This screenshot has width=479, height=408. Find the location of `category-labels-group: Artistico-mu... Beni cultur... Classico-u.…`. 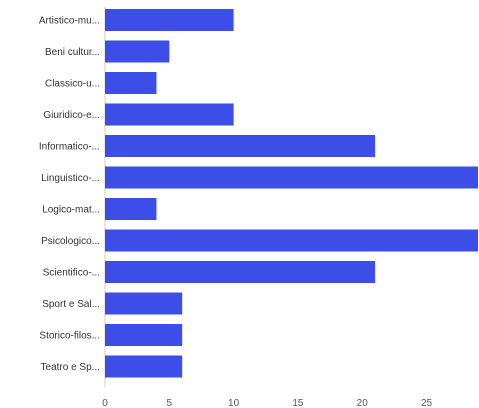

category-labels-group: Artistico-mu... Beni cultur... Classico-u.… is located at coordinates (69, 195).